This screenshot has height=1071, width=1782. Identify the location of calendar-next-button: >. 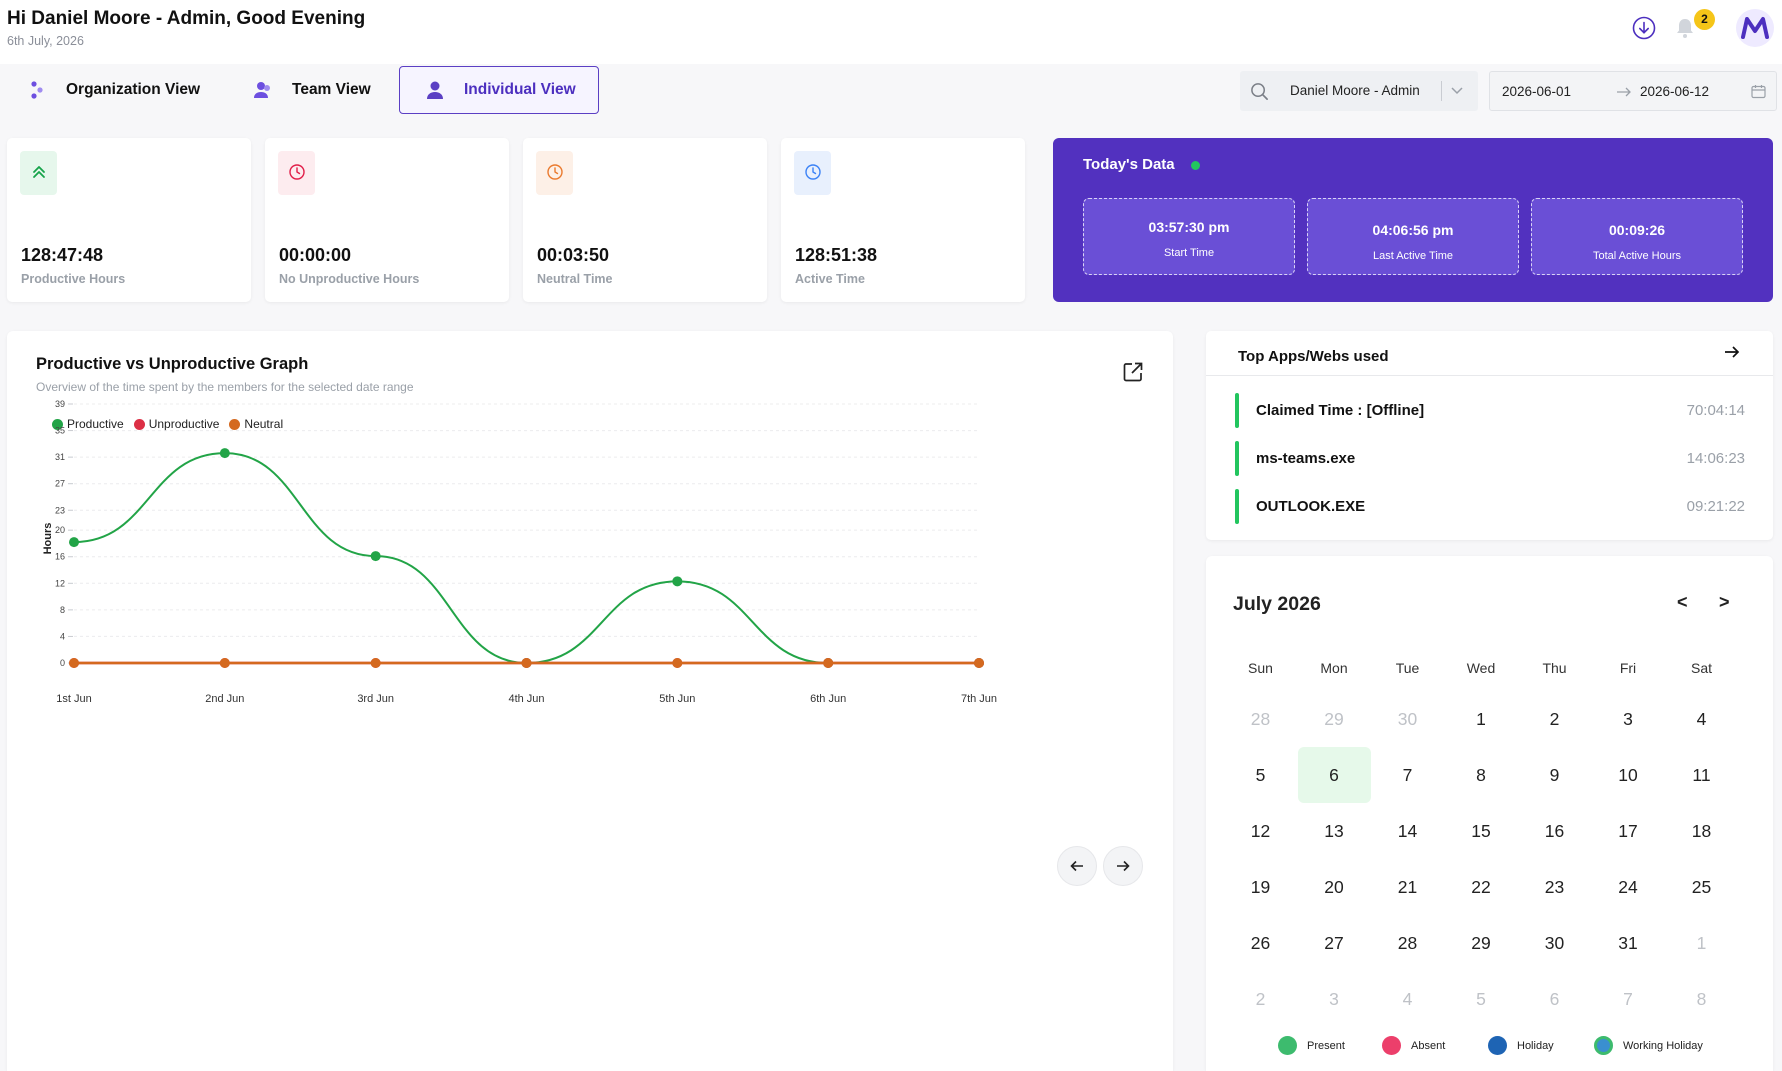
(1724, 602).